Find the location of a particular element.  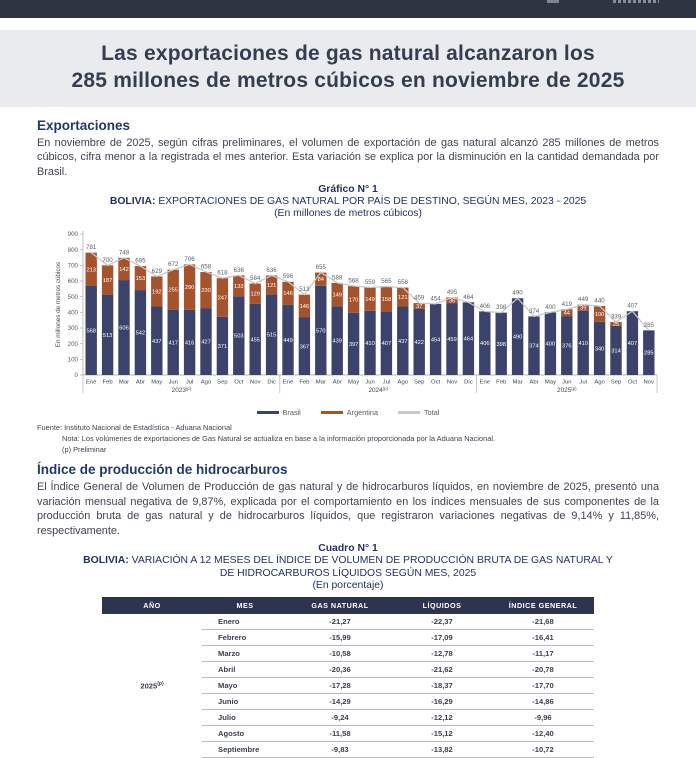

bar-value-argentina: 149 is located at coordinates (337, 296).